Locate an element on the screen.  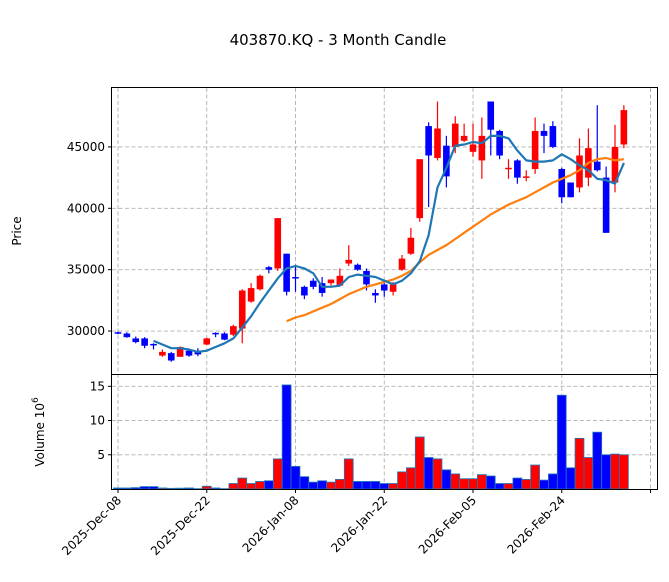
volume-axis-label: Volume 106 is located at coordinates (39, 432).